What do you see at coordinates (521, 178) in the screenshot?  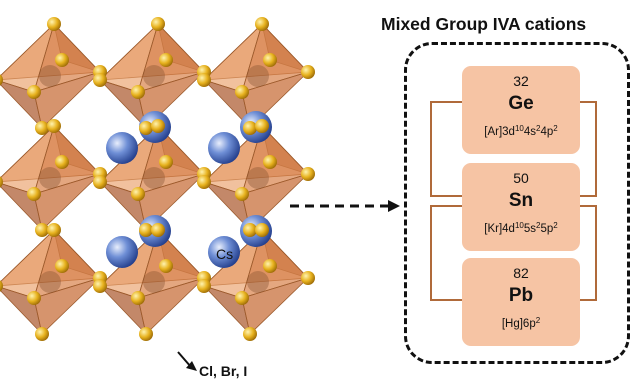 I see `atomic-number: 50` at bounding box center [521, 178].